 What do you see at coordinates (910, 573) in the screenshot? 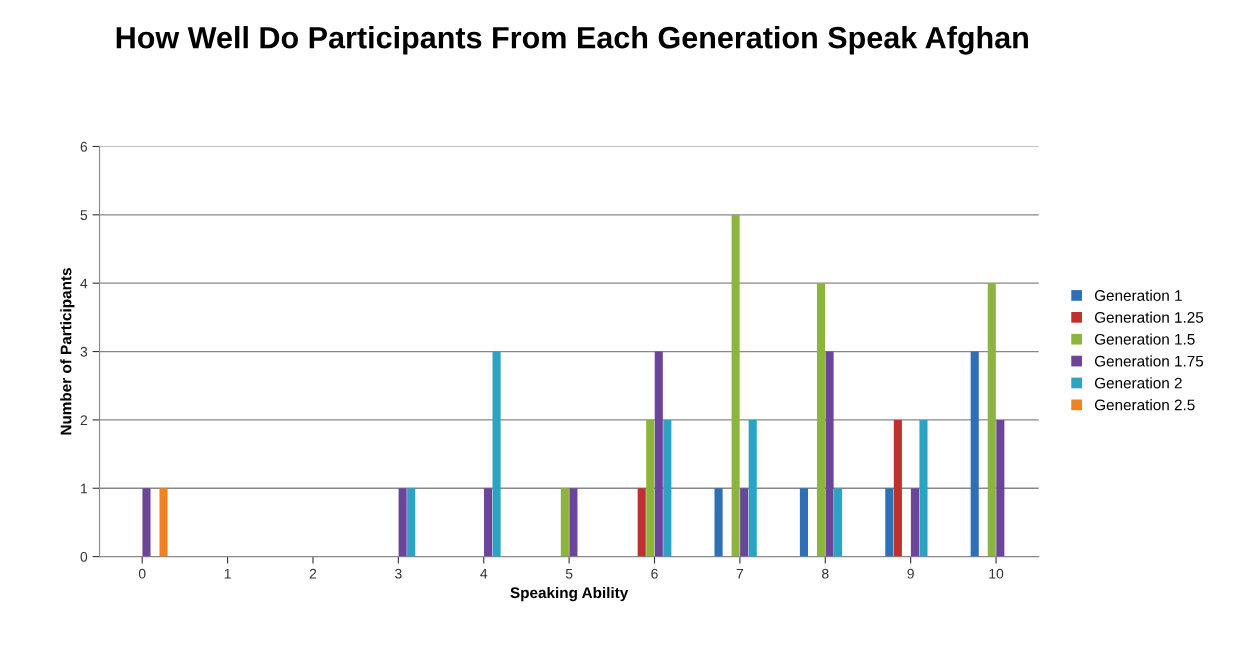
I see `x-tick-label: 9` at bounding box center [910, 573].